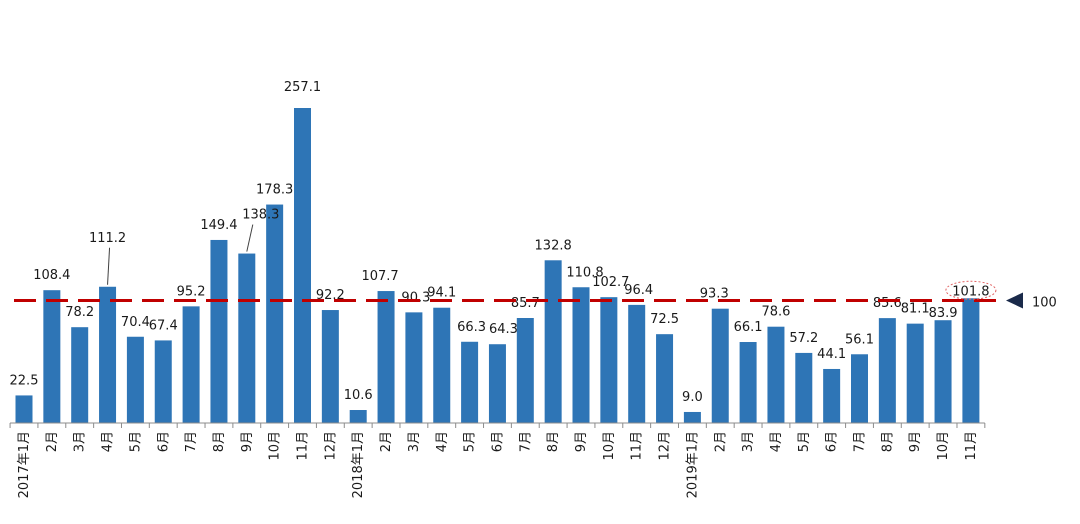 This screenshot has height=524, width=1080. What do you see at coordinates (638, 290) in the screenshot?
I see `data-label: 96.4` at bounding box center [638, 290].